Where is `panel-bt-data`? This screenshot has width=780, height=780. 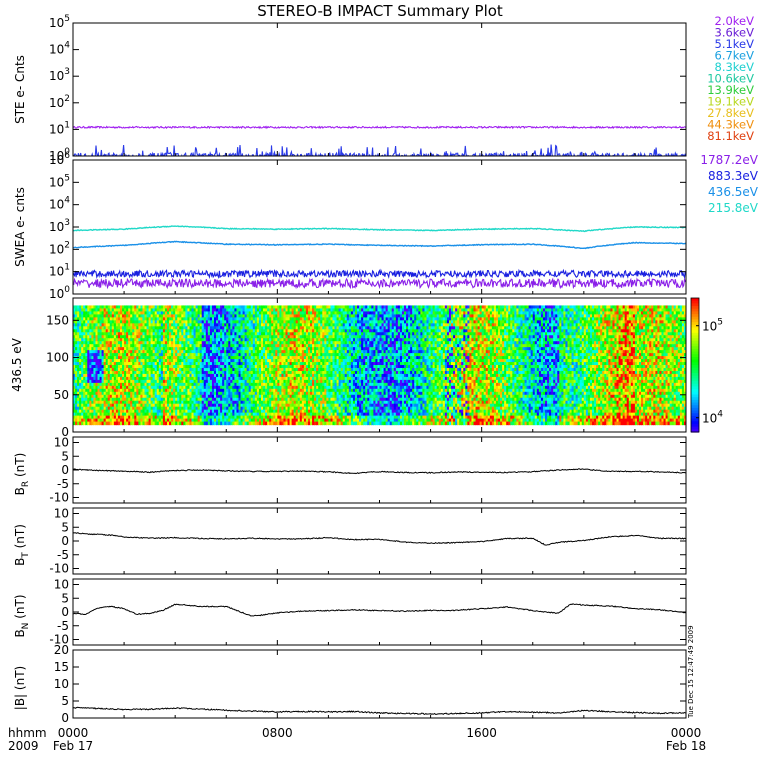
panel-bt-data is located at coordinates (379, 539).